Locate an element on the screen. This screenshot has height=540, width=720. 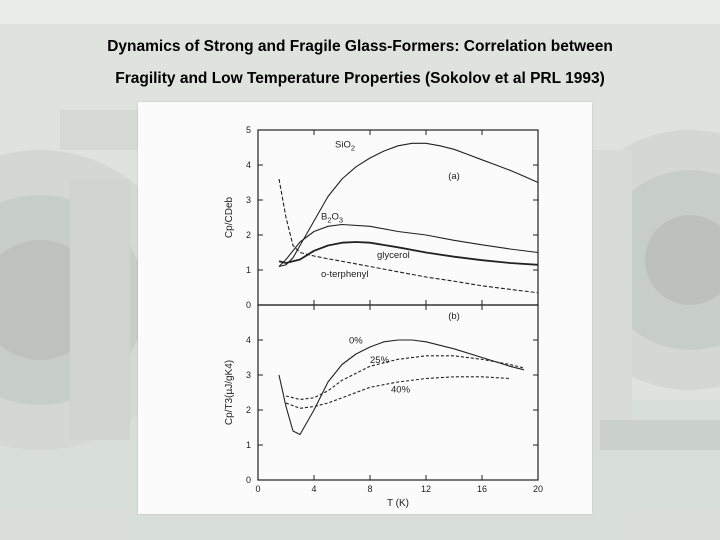
series-line-glycerol is located at coordinates (408, 253).